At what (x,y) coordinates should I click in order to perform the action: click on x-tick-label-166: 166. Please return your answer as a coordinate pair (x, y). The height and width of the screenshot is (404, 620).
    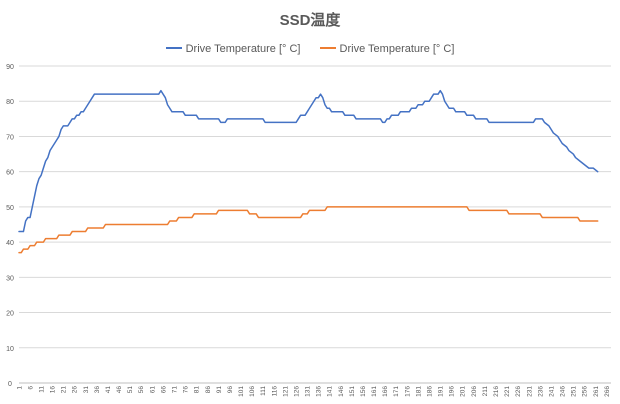
    Looking at the image, I should click on (385, 391).